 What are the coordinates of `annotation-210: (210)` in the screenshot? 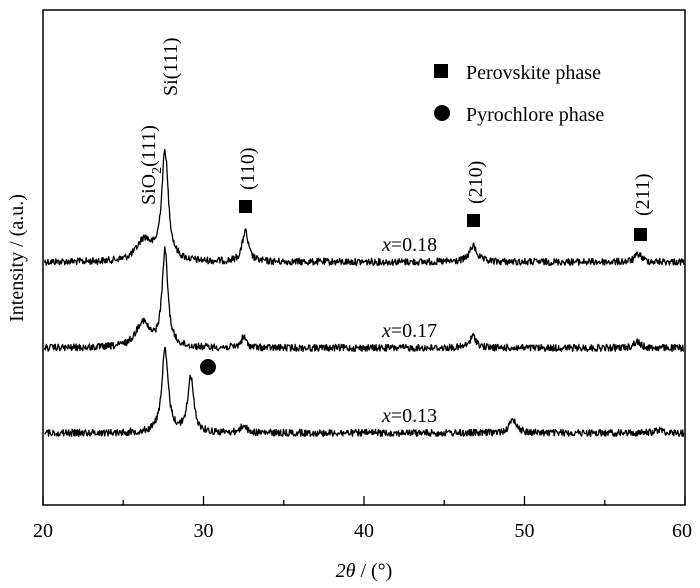 It's located at (476, 182).